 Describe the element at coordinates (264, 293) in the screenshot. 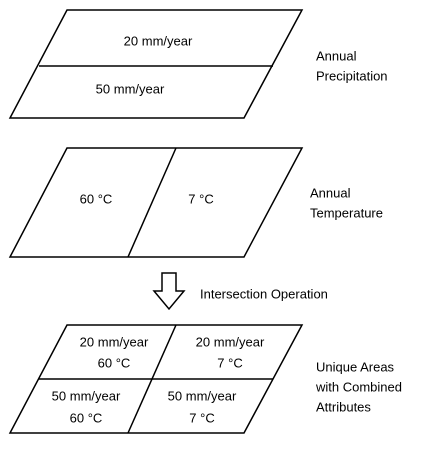

I see `operation-label: Intersection Operation` at that location.